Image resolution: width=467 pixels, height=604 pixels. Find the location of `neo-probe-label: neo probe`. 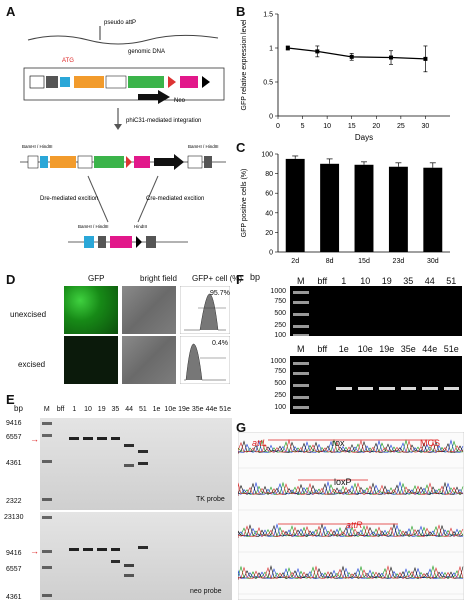

neo-probe-label: neo probe is located at coordinates (206, 591).